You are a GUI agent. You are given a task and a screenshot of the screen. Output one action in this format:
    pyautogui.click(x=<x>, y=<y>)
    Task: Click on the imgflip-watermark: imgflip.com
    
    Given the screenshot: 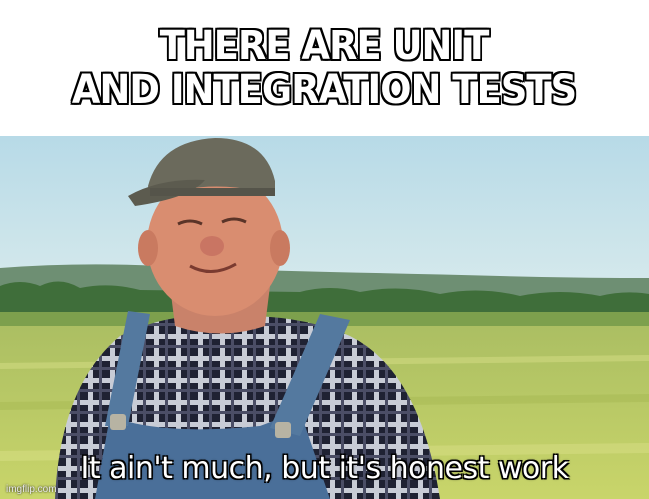 What is the action you would take?
    pyautogui.click(x=31, y=489)
    